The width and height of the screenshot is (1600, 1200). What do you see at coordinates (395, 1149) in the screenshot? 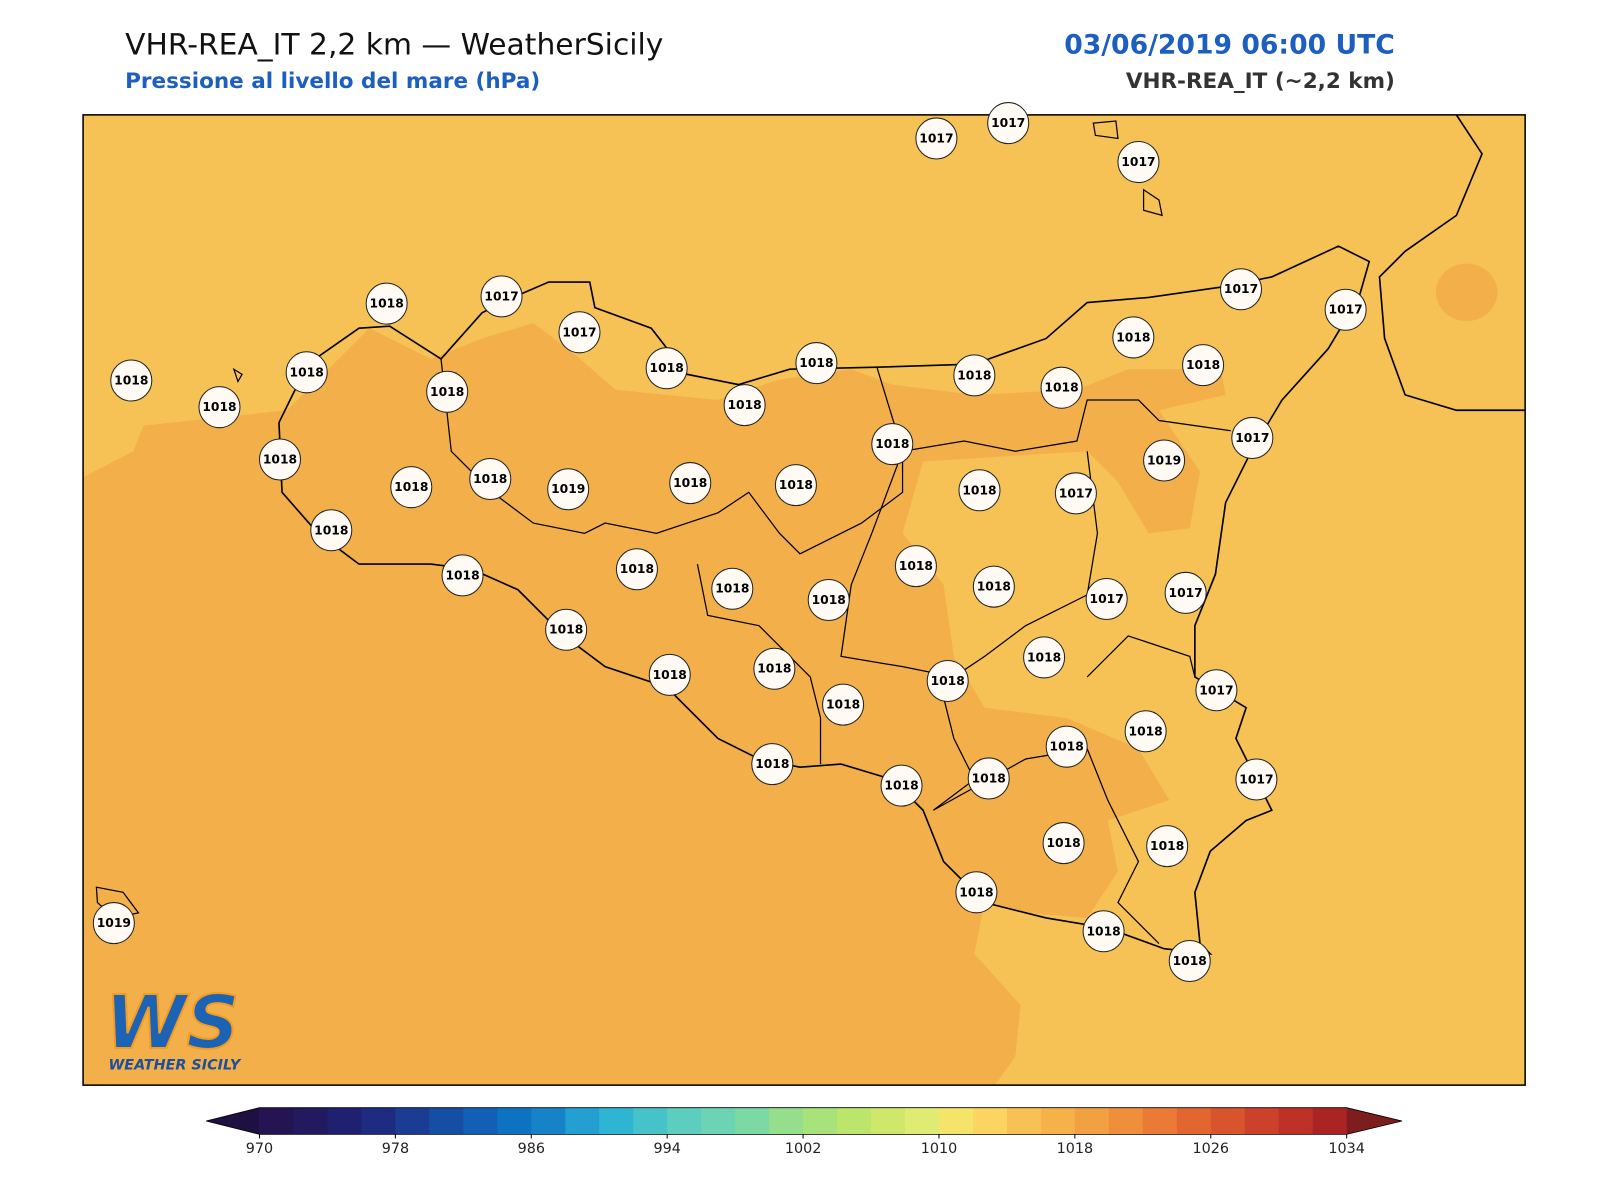
I see `colorbar-tick-label: 978` at bounding box center [395, 1149].